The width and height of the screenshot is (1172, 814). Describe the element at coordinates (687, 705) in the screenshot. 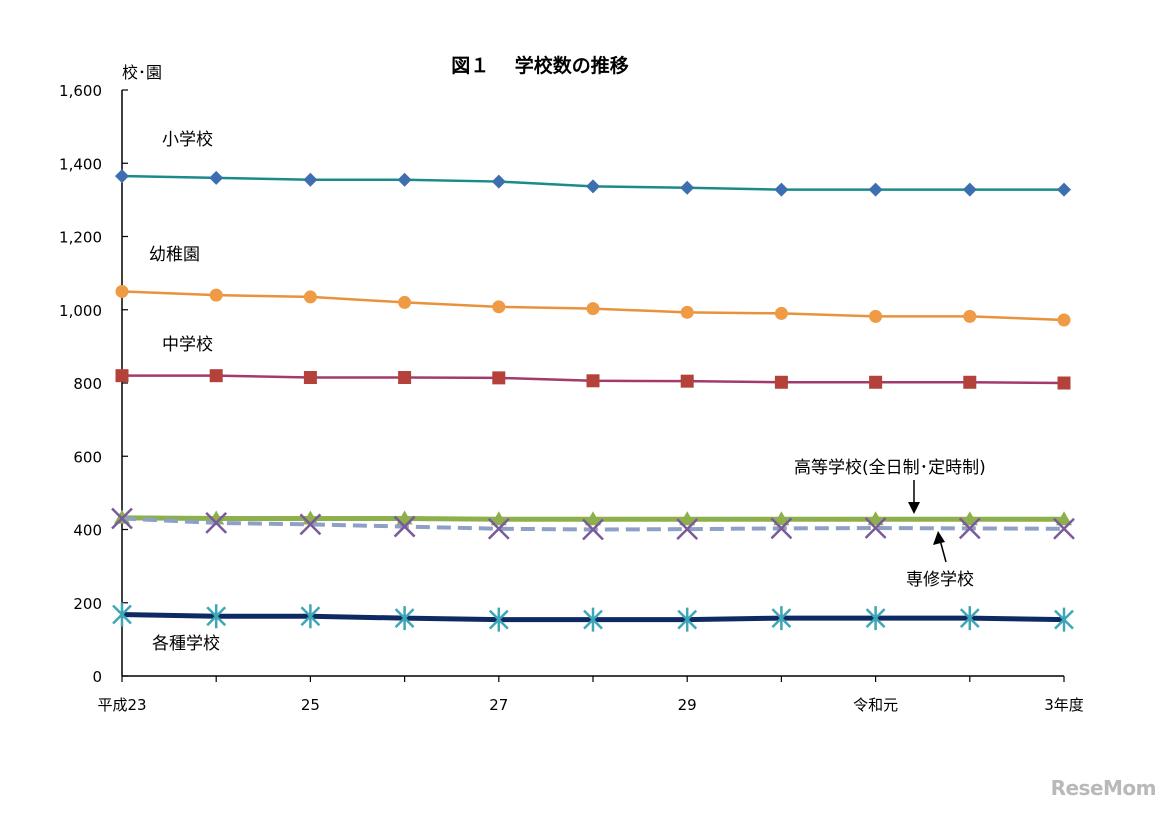

I see `x-tick-label: 29` at that location.